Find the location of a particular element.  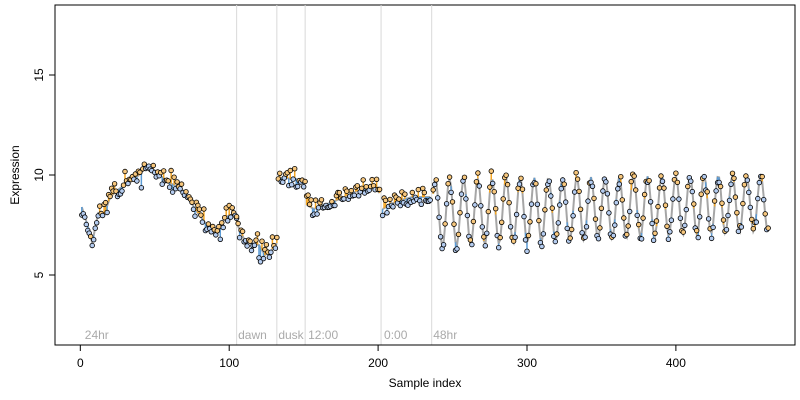

phase-label: 0:00 is located at coordinates (396, 335).